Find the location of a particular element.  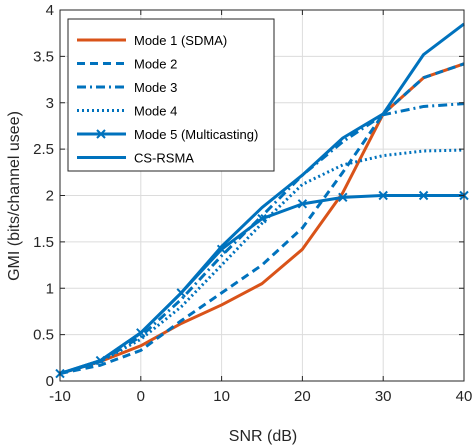

x-axis-label: SNR (dB) is located at coordinates (263, 436).